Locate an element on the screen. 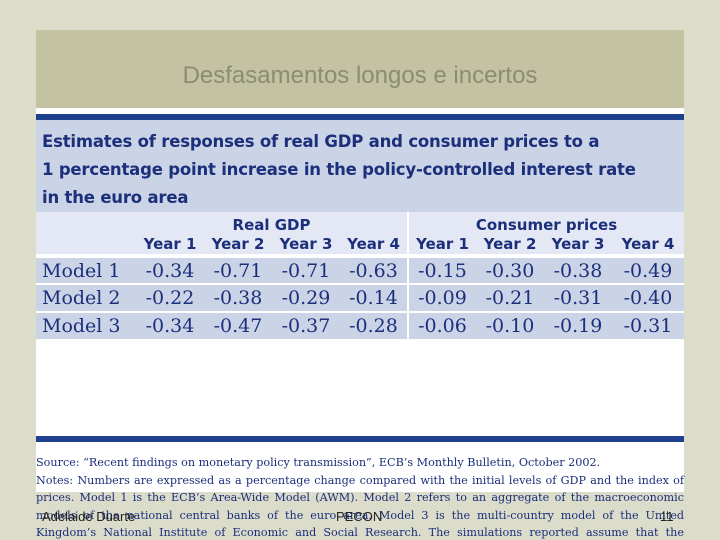  figure-bottom-rule is located at coordinates (360, 439).